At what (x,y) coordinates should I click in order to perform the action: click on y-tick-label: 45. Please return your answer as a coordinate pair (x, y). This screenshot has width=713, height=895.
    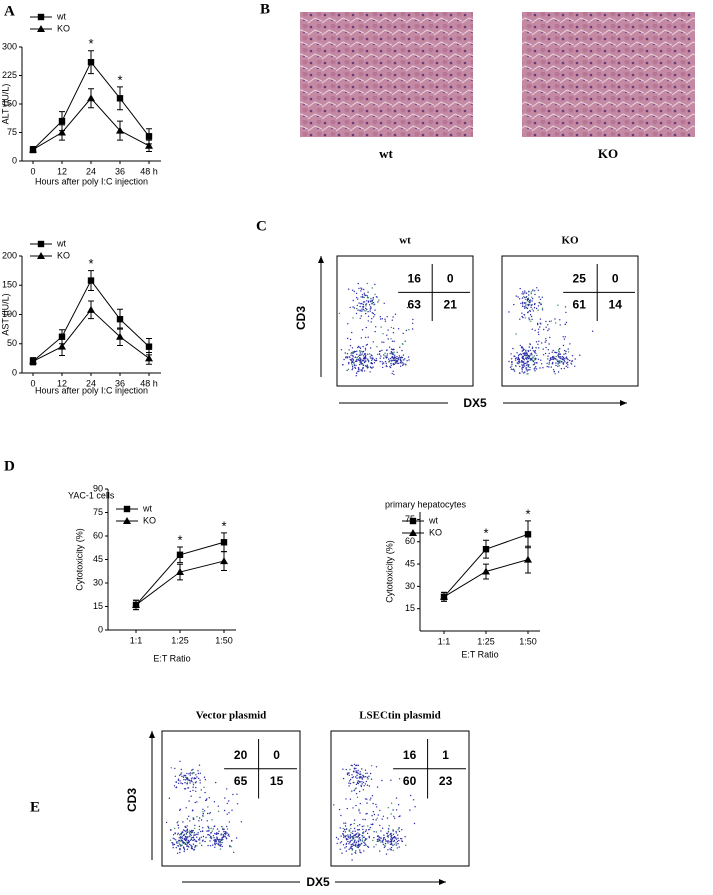
    Looking at the image, I should click on (98, 559).